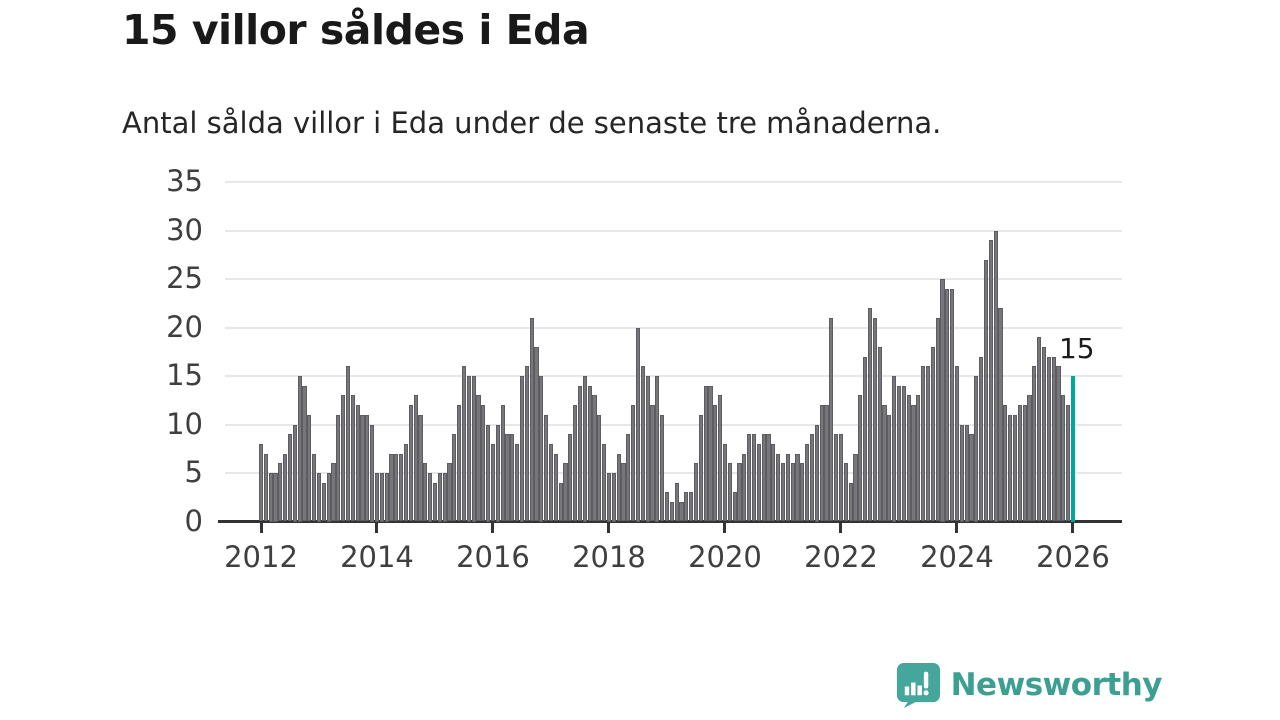 The width and height of the screenshot is (1280, 720). What do you see at coordinates (609, 528) in the screenshot?
I see `x-axis-tick-2018` at bounding box center [609, 528].